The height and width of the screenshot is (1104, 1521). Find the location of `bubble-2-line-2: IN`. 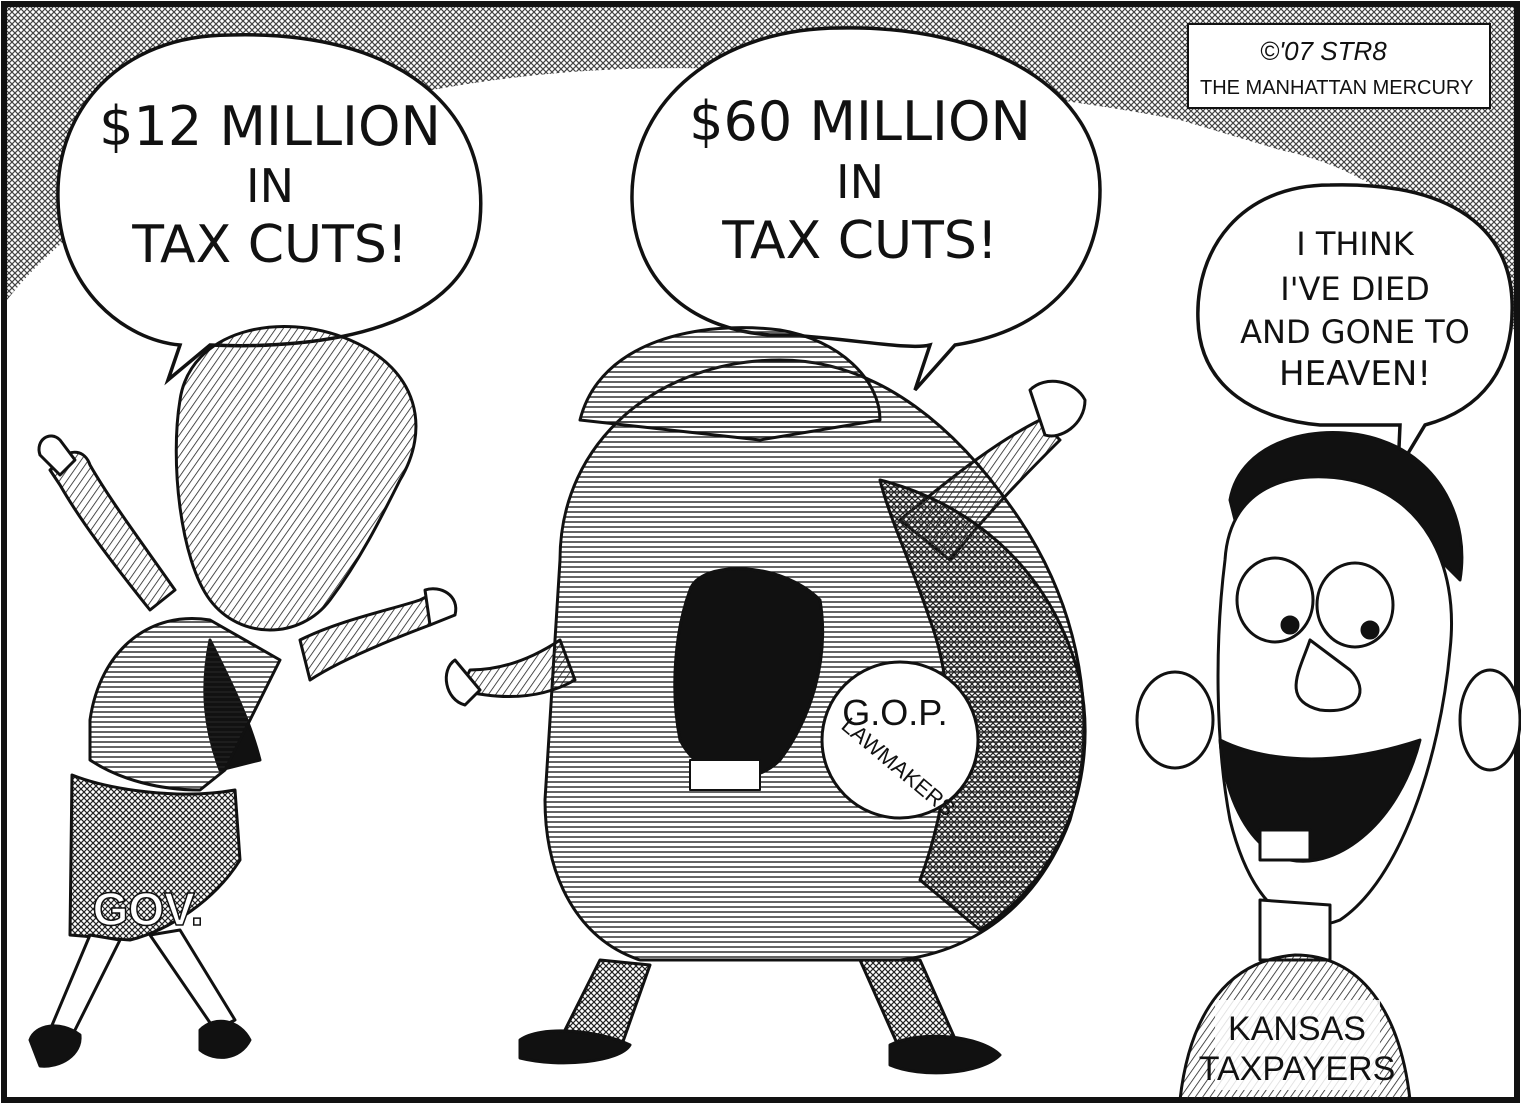

bubble-2-line-2: IN is located at coordinates (860, 182).